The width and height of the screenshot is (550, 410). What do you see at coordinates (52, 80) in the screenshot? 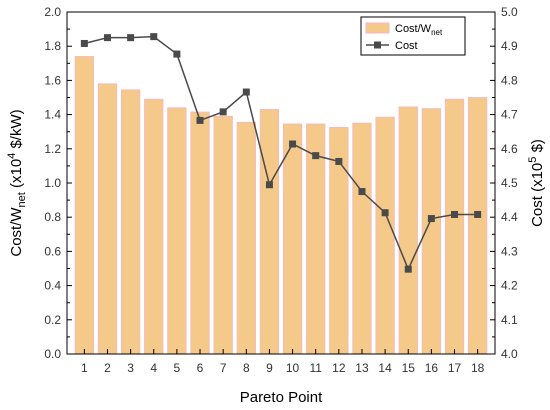
I see `left-tick-label: 1.6` at bounding box center [52, 80].